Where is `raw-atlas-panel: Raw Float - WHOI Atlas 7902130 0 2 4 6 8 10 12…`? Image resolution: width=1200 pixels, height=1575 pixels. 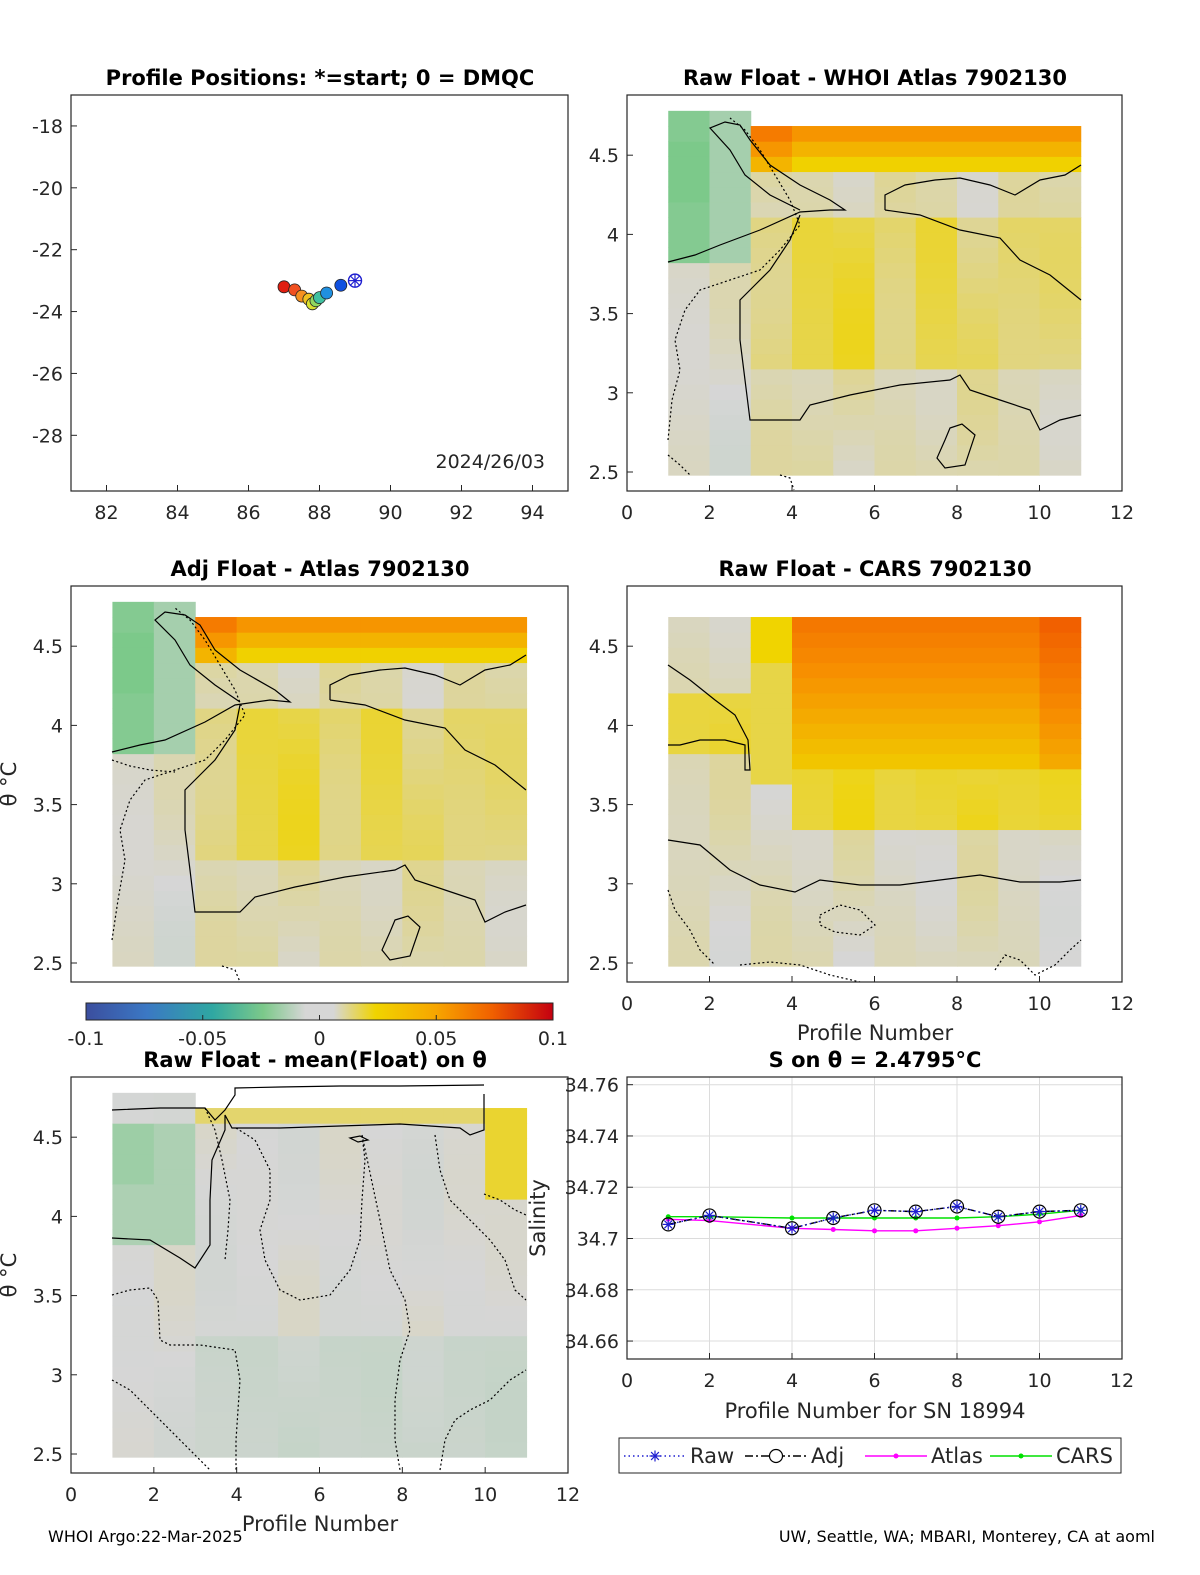
raw-atlas-panel: Raw Float - WHOI Atlas 7902130 0 2 4 6 8 10 12… is located at coordinates (861, 295).